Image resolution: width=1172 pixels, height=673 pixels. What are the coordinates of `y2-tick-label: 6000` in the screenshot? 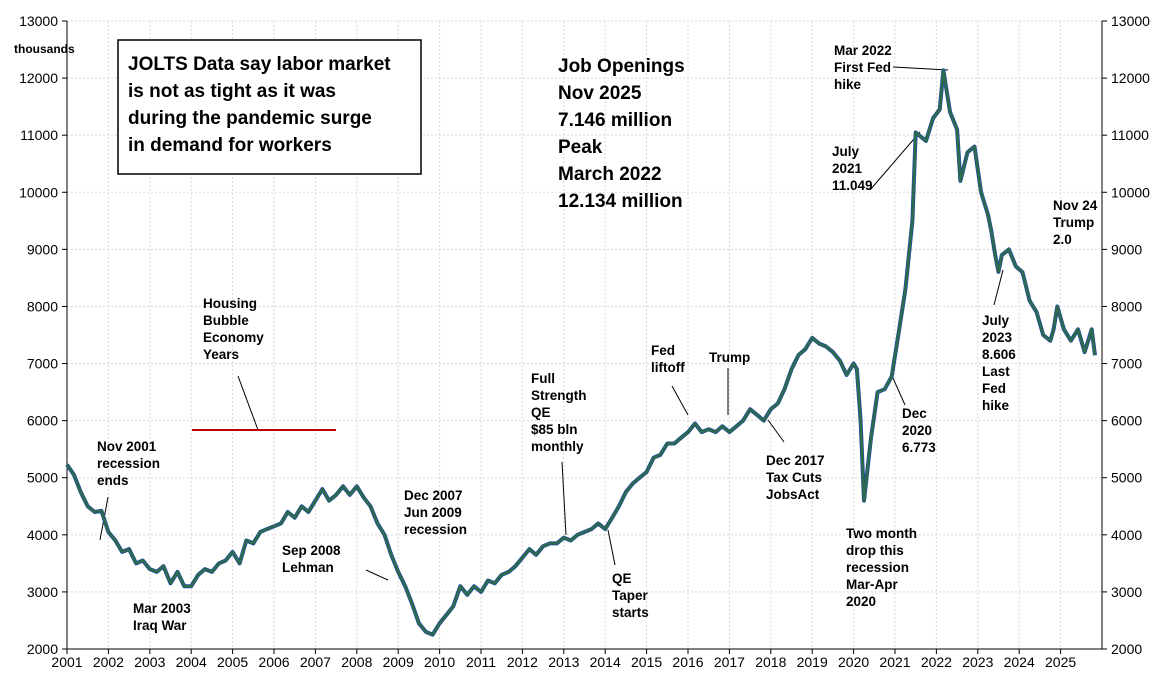 It's located at (1126, 421).